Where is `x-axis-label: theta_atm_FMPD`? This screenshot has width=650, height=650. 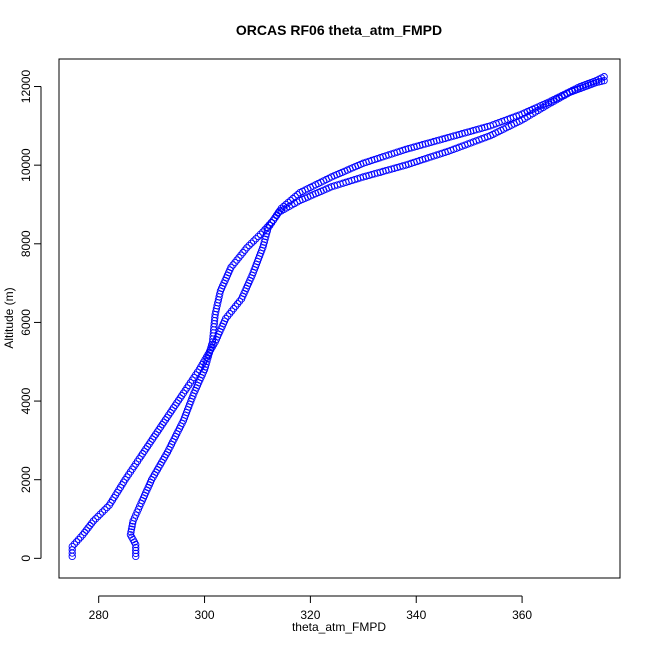
x-axis-label: theta_atm_FMPD is located at coordinates (339, 627).